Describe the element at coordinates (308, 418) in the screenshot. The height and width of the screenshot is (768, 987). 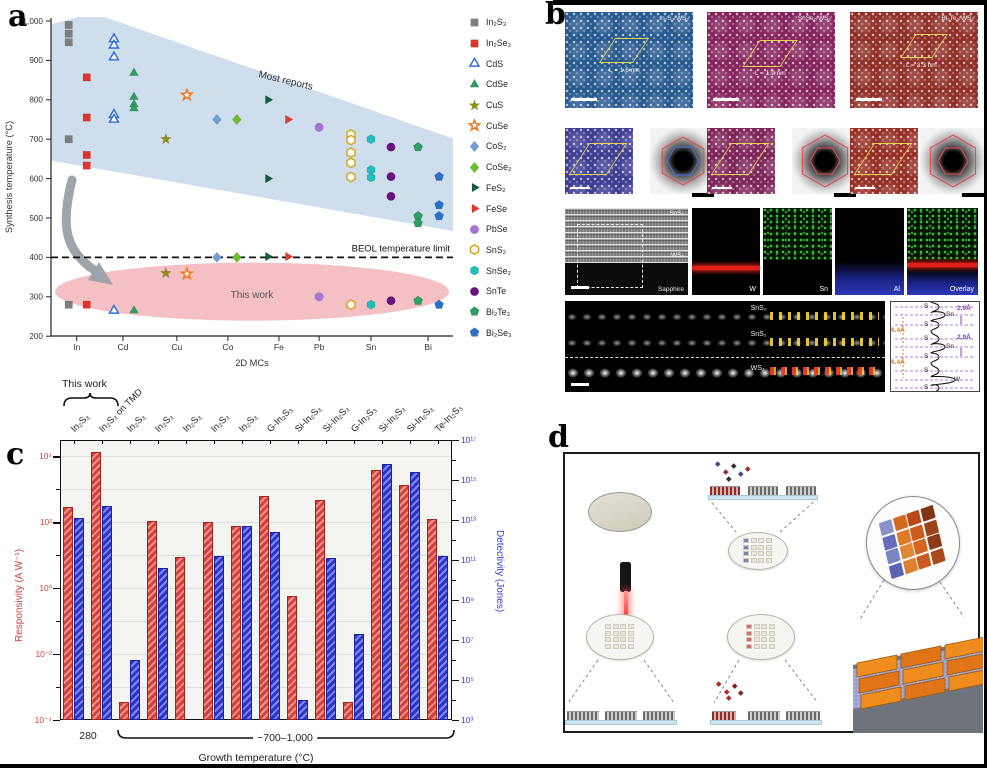
I see `bar-category-label: Si-In₂S₃` at that location.